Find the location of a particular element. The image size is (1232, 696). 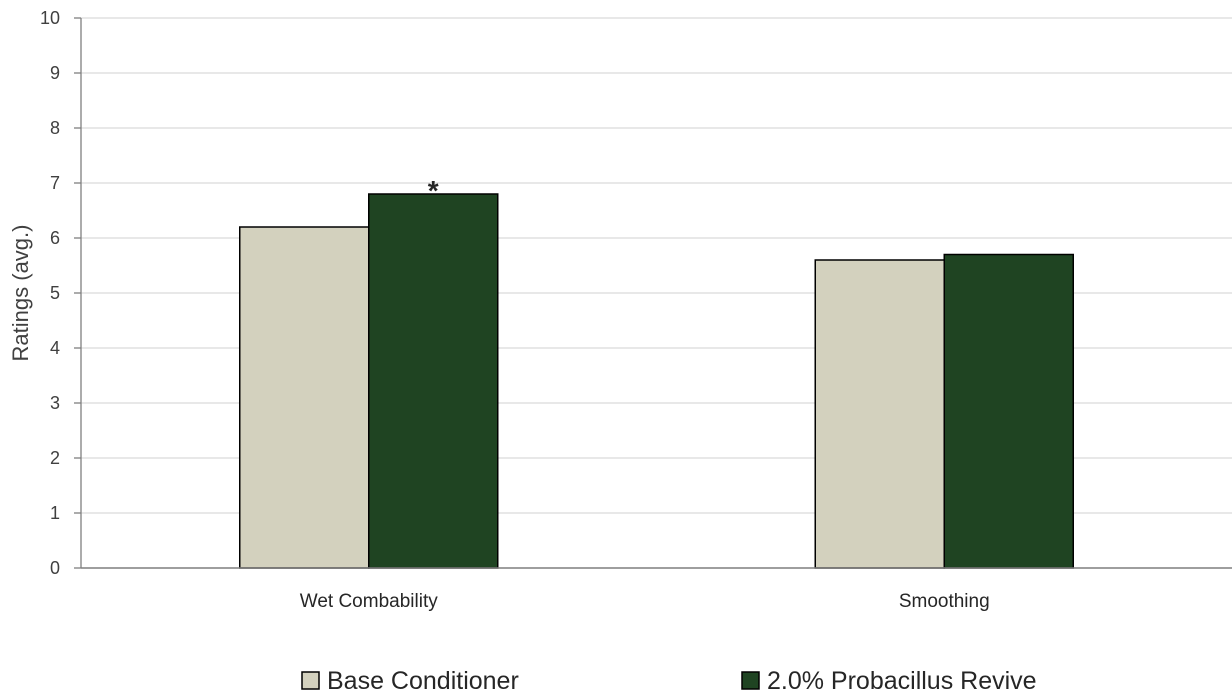

y-tick-label-10: 10 is located at coordinates (50, 18).